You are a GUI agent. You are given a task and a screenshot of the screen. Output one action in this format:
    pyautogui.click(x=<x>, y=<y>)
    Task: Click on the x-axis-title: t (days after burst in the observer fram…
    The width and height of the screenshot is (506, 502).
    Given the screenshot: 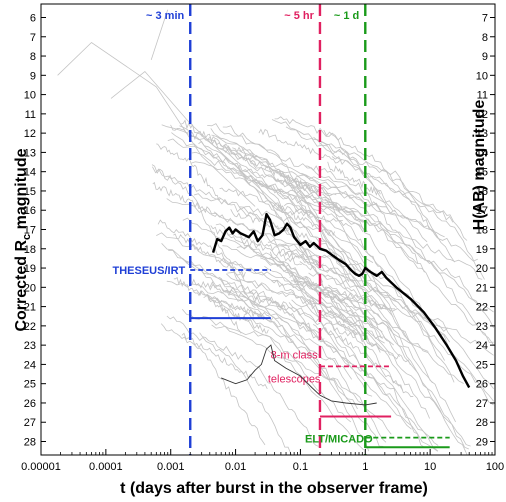 What is the action you would take?
    pyautogui.click(x=274, y=488)
    